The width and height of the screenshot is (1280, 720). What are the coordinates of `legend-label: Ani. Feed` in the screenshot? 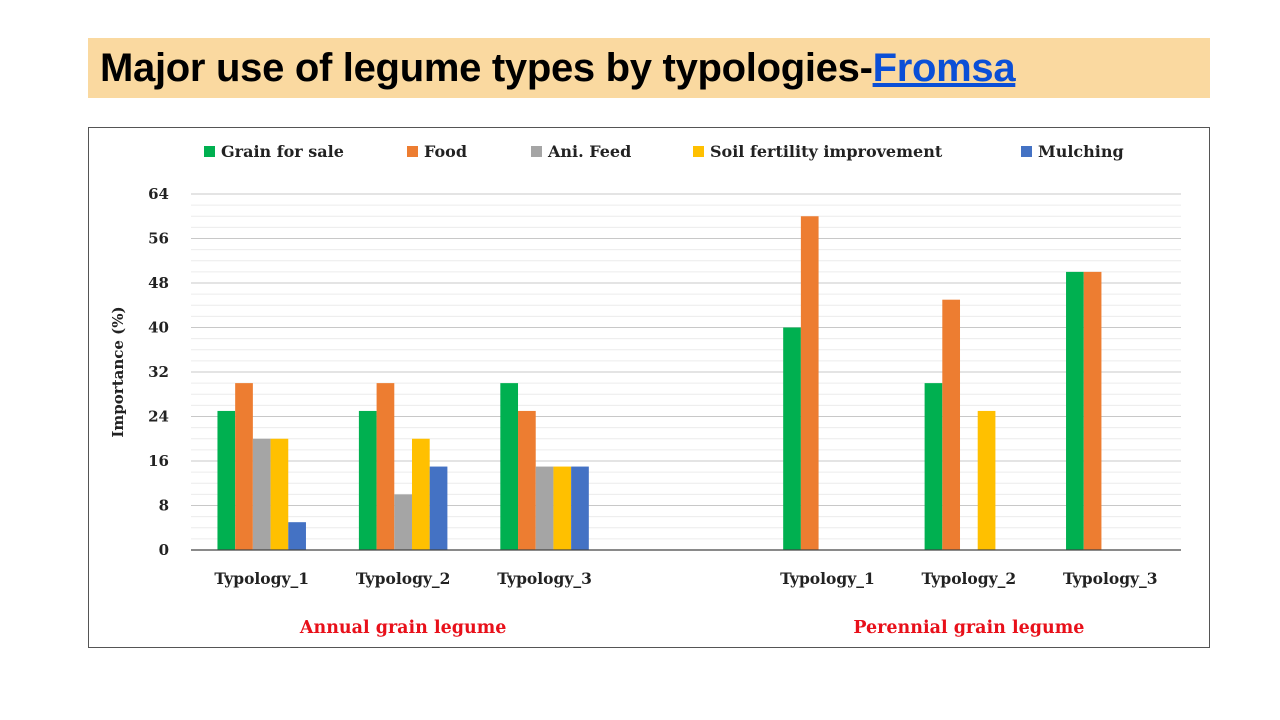 It's located at (589, 151).